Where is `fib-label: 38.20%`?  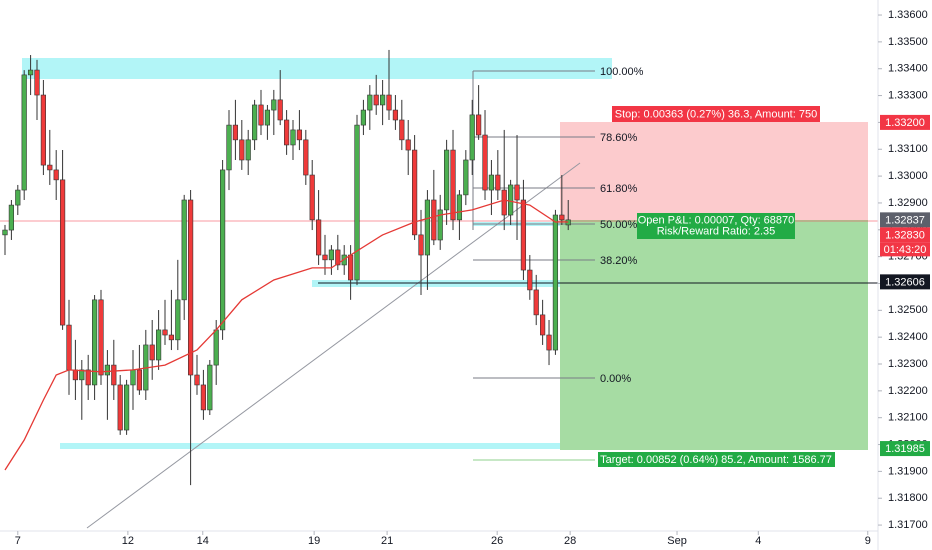
fib-label: 38.20% is located at coordinates (619, 261).